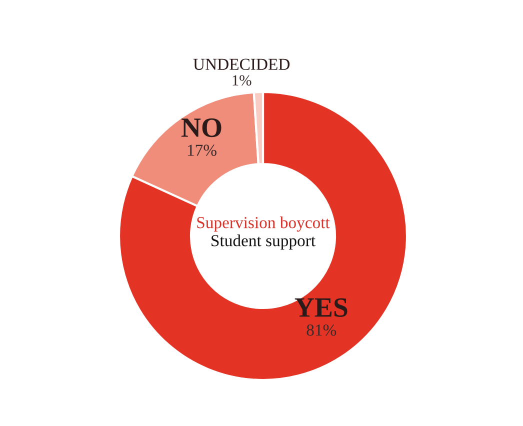 Image resolution: width=523 pixels, height=426 pixels. Describe the element at coordinates (321, 307) in the screenshot. I see `slice-label: YES` at that location.